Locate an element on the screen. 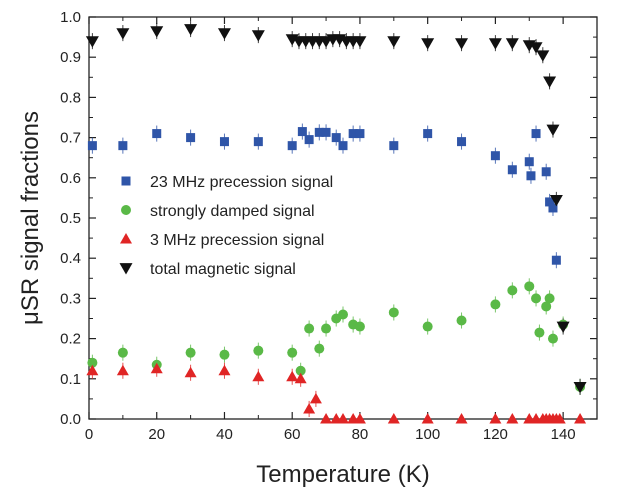 The width and height of the screenshot is (641, 500). y-tick-label: 0.9 is located at coordinates (70, 57).